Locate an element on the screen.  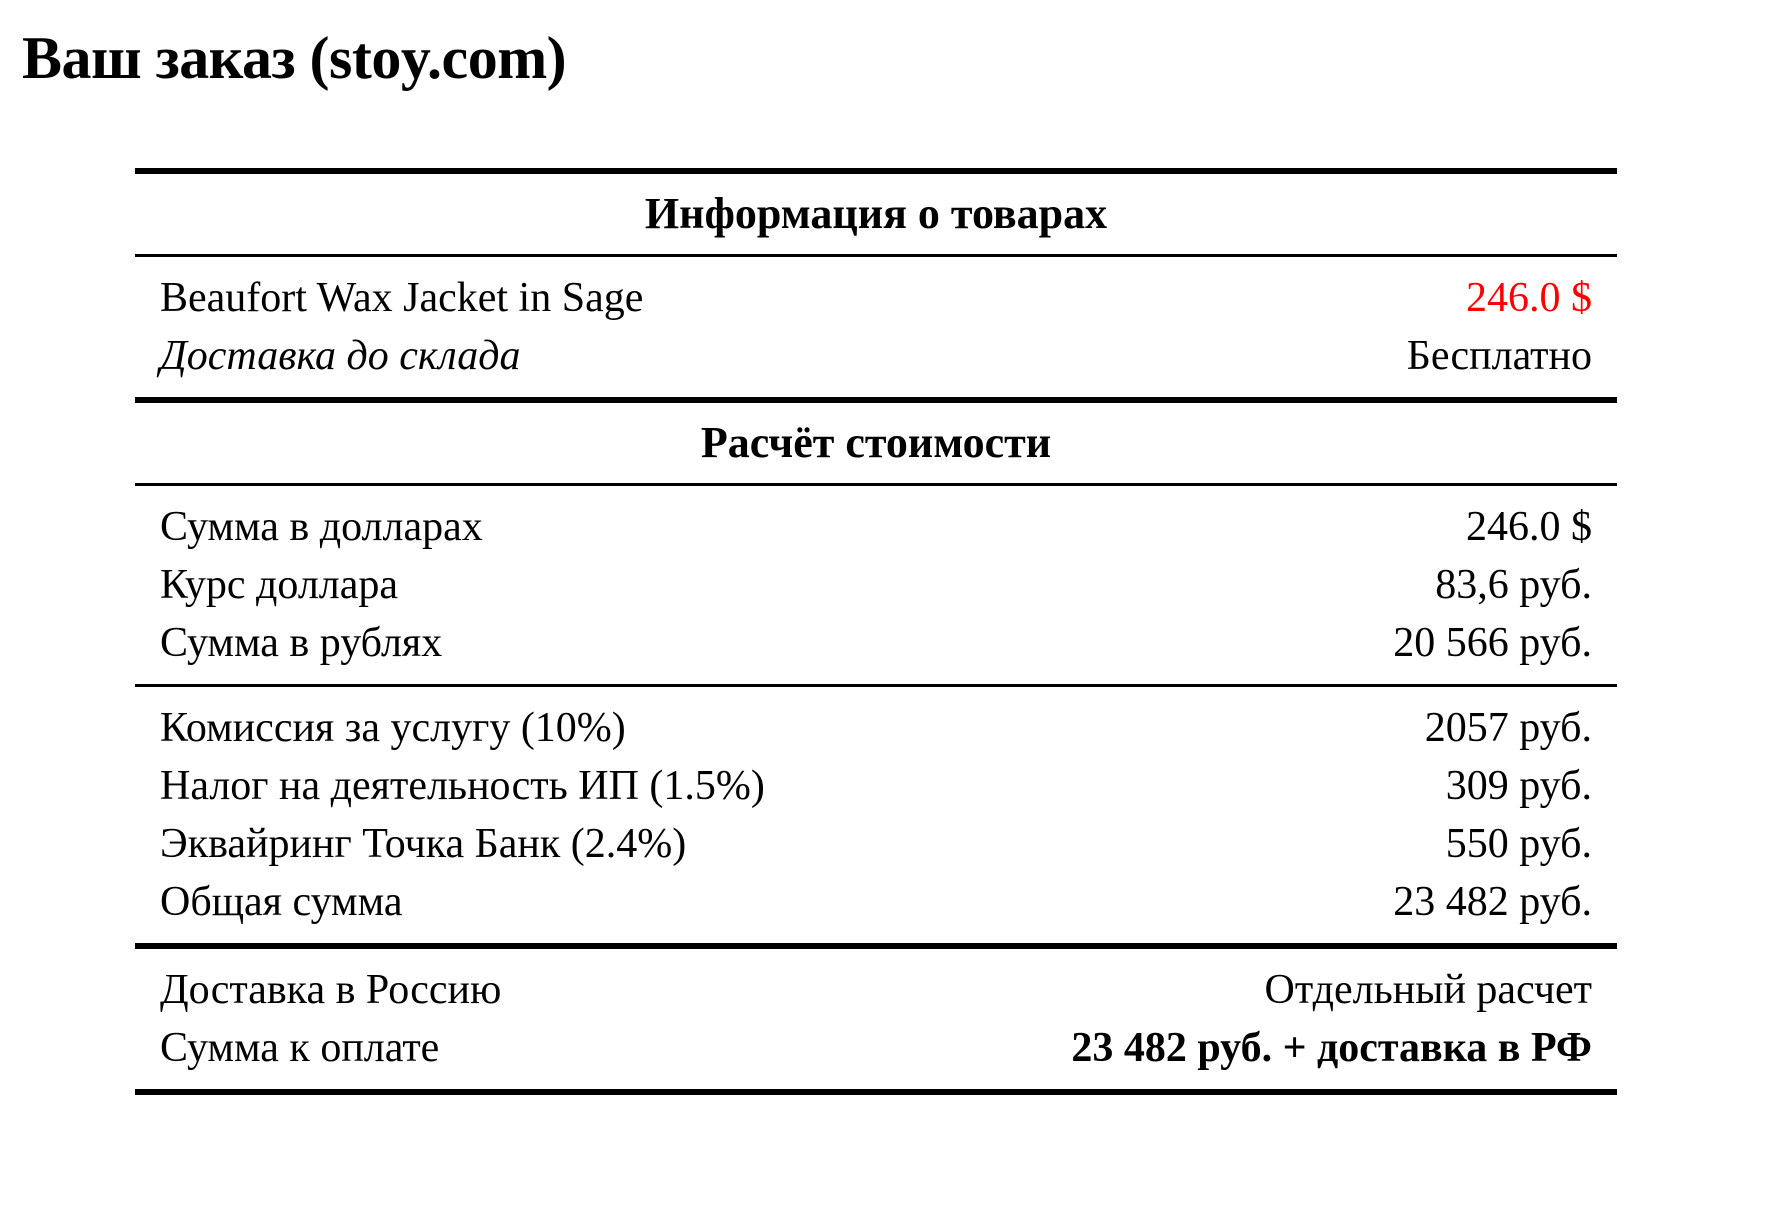
tax-value: 309 руб. is located at coordinates (1518, 786).